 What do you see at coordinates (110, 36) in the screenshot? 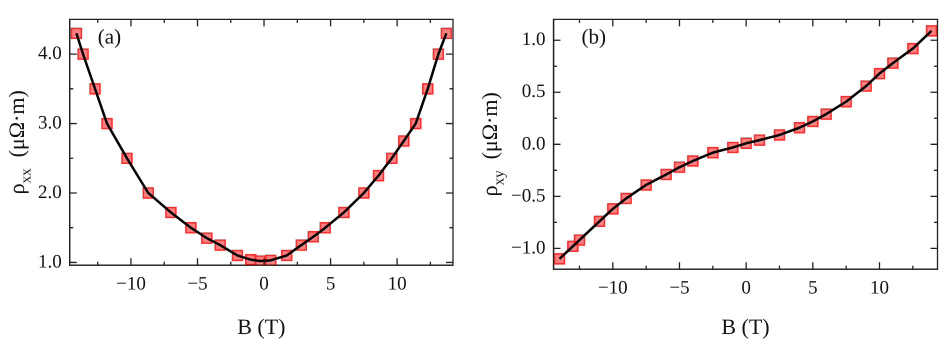
I see `annotation: (a)` at bounding box center [110, 36].